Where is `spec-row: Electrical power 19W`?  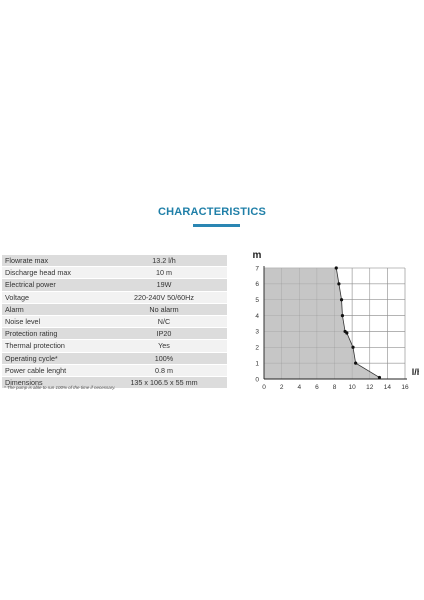
spec-row: Electrical power 19W is located at coordinates (114, 285).